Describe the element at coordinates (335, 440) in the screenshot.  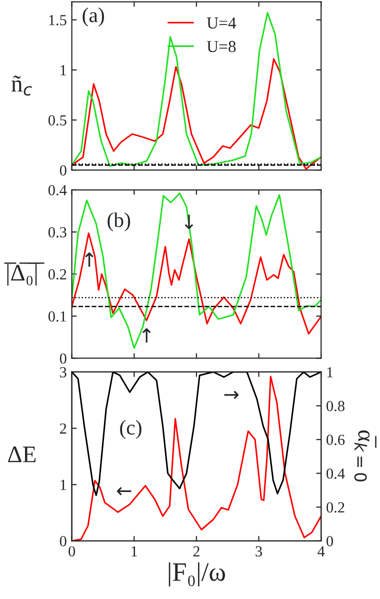
I see `y2-tick-label: 0.6` at that location.